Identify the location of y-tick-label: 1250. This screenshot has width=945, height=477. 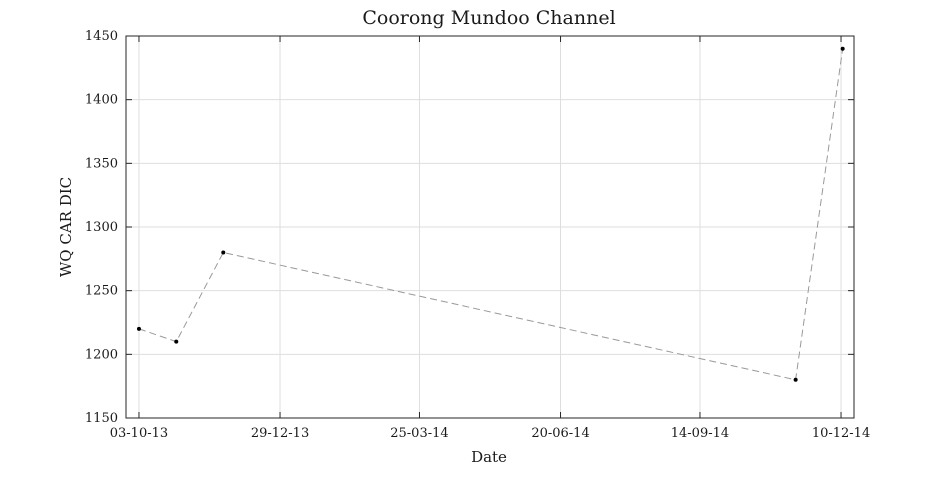
(101, 291).